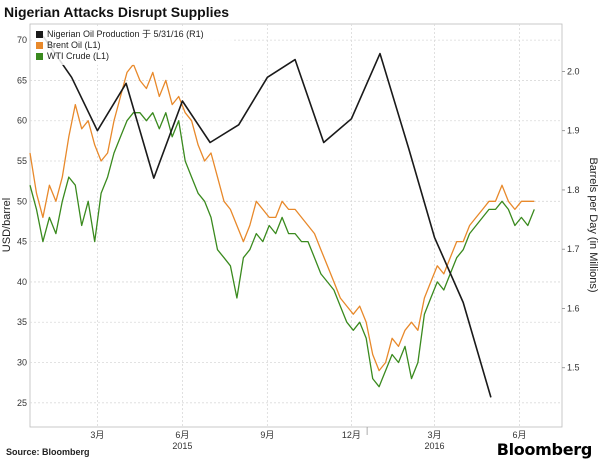  Describe the element at coordinates (22, 40) in the screenshot. I see `y-left-tick-label: 70` at that location.